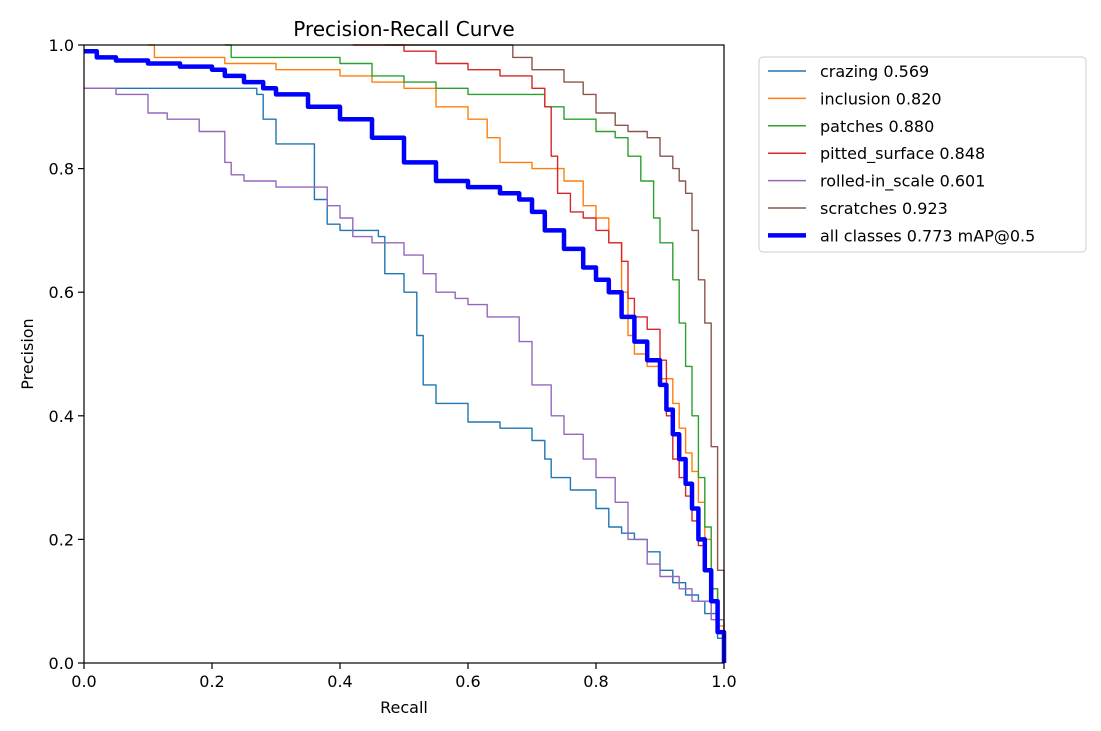 This screenshot has height=731, width=1101. What do you see at coordinates (404, 707) in the screenshot?
I see `x-axis-label: Recall` at bounding box center [404, 707].